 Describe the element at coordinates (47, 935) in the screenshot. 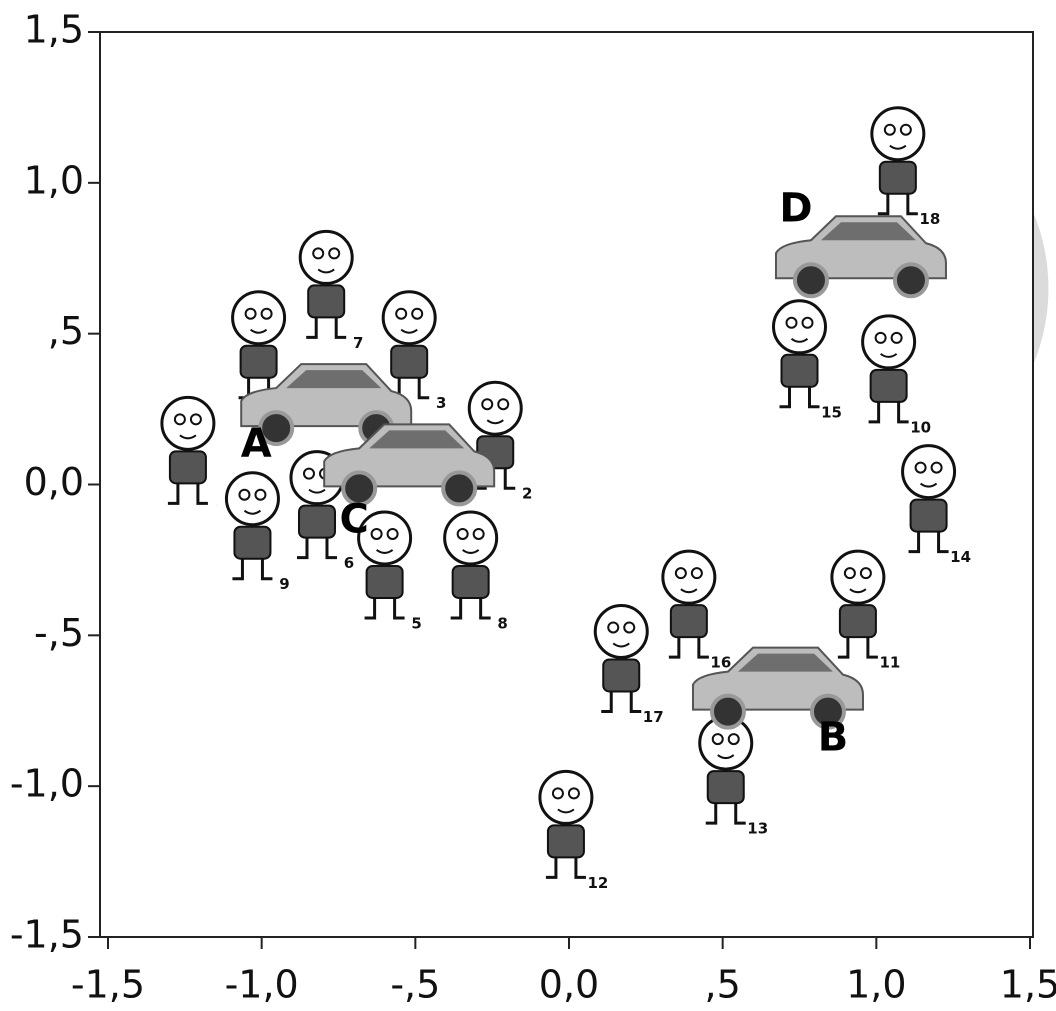

I see `y-tick-label: -1,5` at that location.